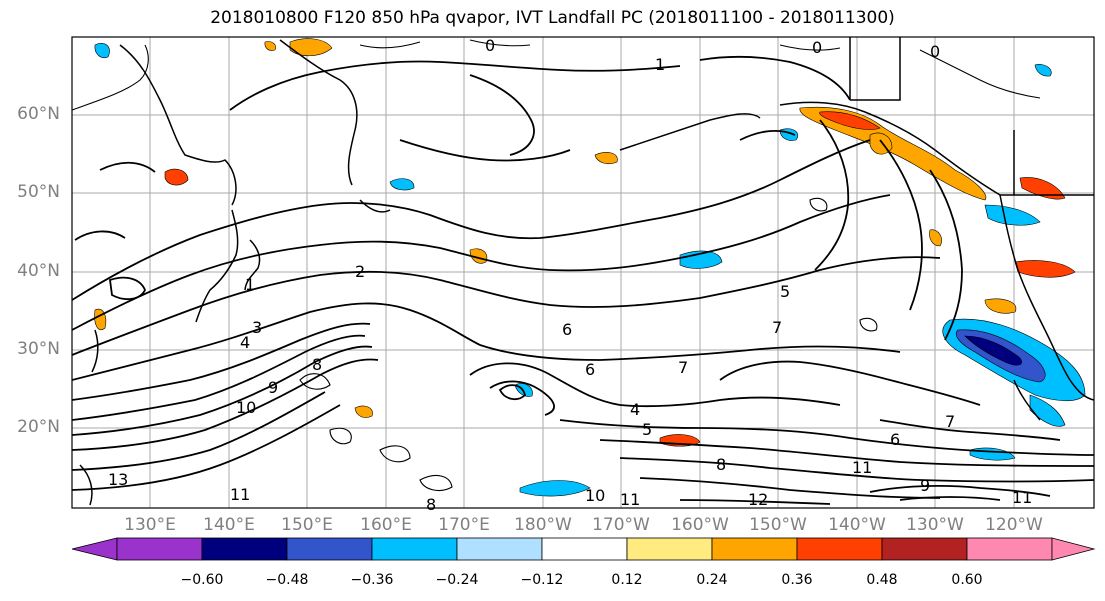  I want to click on lon-label: 160°E, so click(386, 525).